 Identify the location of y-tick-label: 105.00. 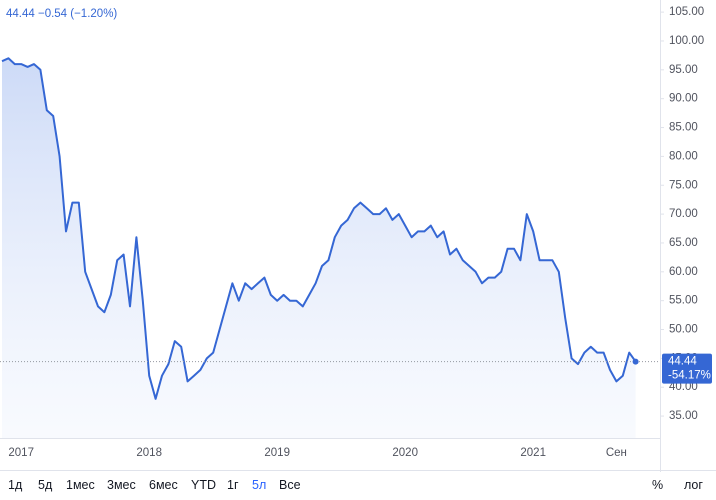
(686, 12).